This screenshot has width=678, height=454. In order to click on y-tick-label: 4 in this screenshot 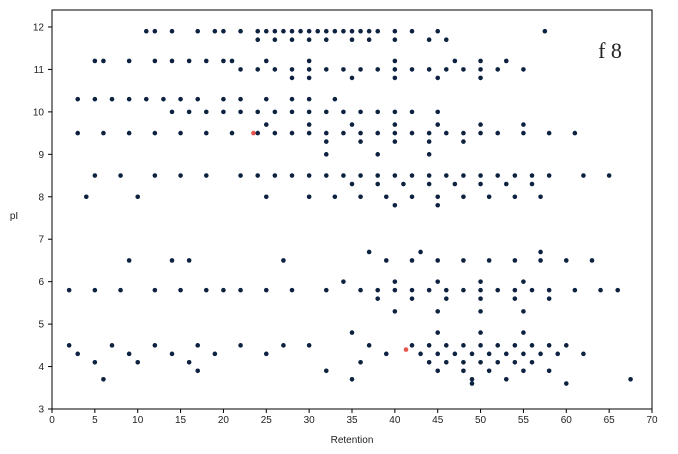, I will do `click(41, 367)`.